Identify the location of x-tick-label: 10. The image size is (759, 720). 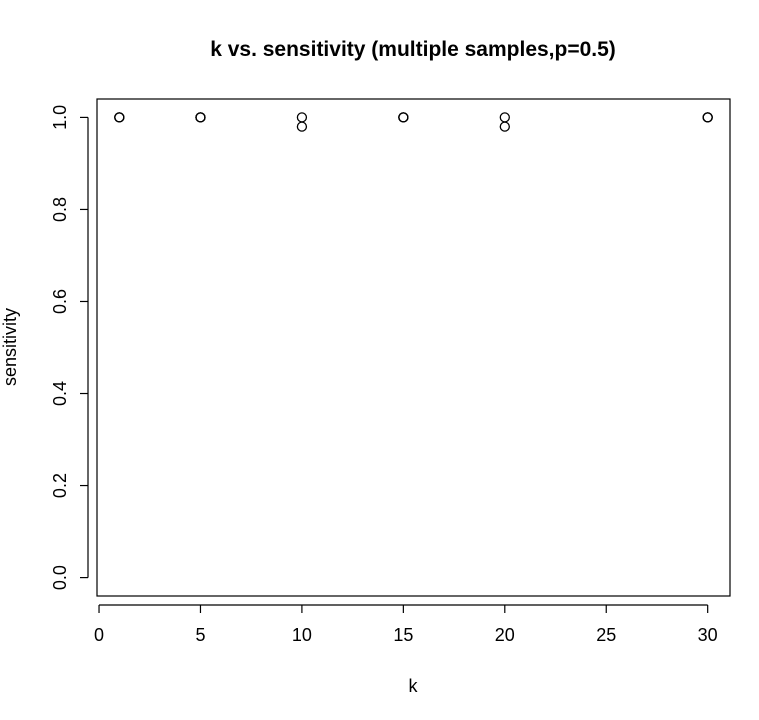
(302, 635).